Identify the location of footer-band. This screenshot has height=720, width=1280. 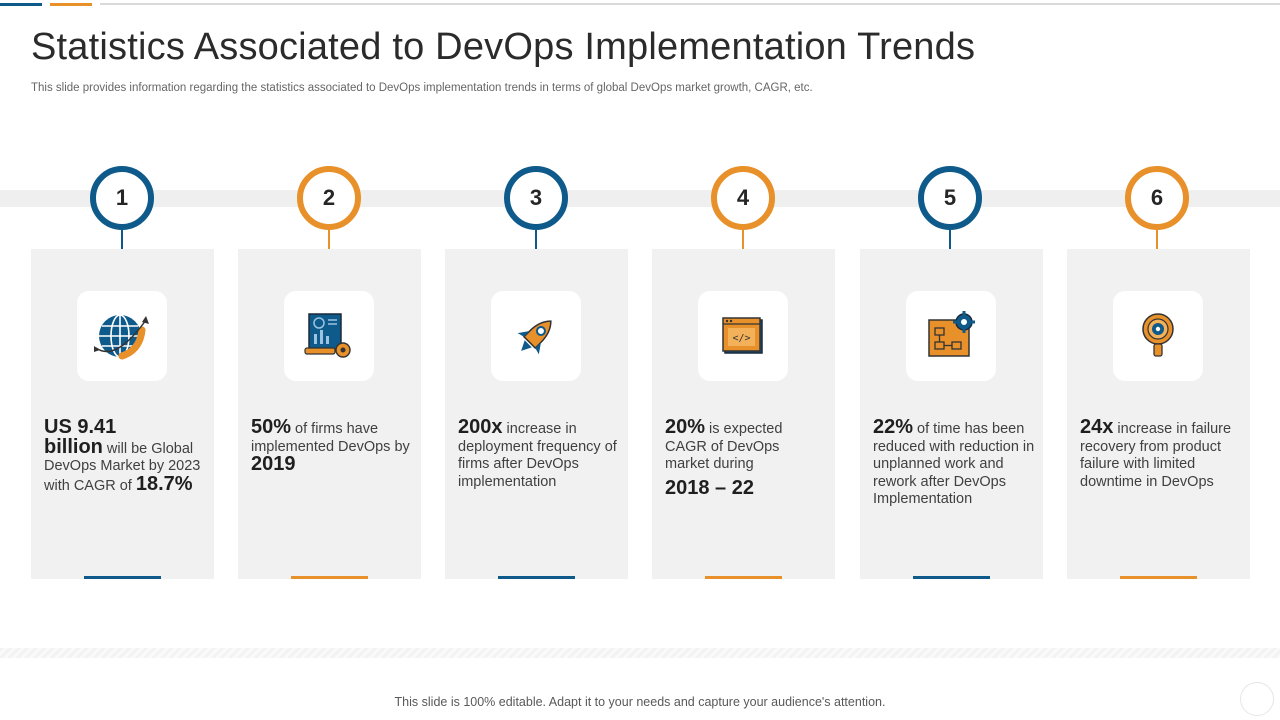
(640, 653).